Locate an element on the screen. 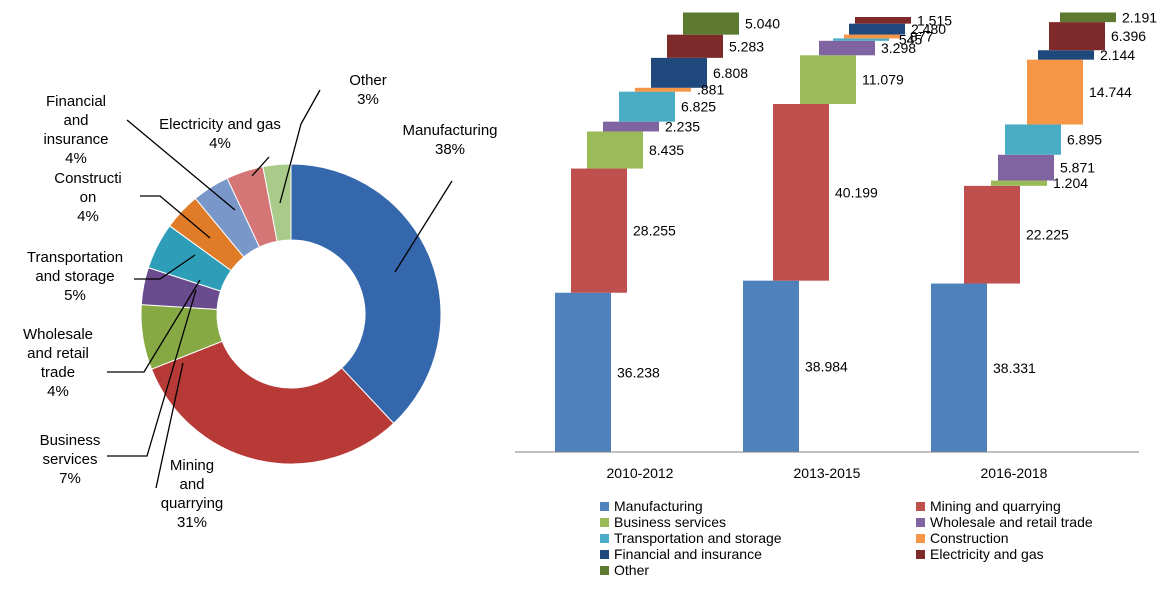 This screenshot has height=592, width=1171. data-label-manufacturing-2016-2018: 38.331 is located at coordinates (1014, 368).